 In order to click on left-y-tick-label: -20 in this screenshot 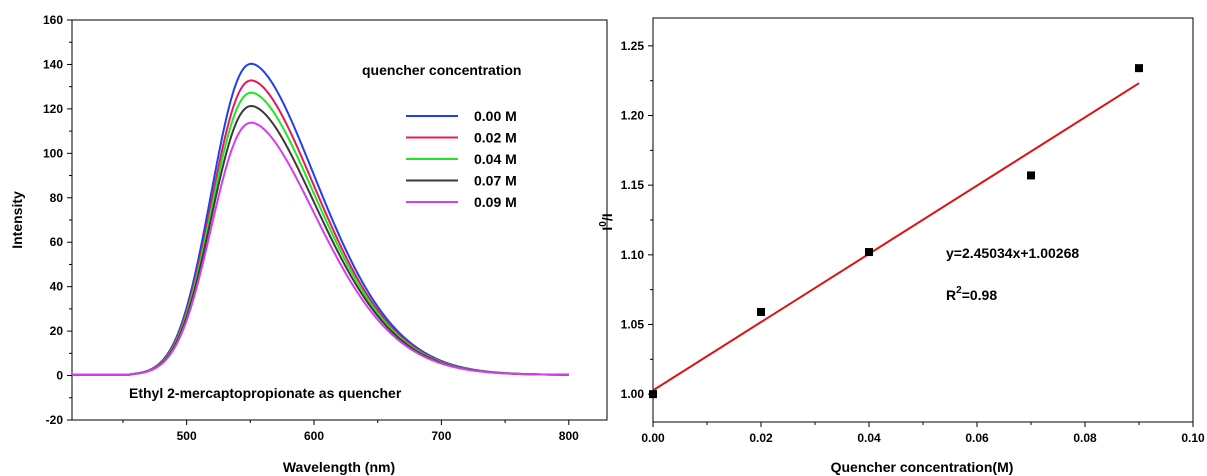, I will do `click(55, 420)`.